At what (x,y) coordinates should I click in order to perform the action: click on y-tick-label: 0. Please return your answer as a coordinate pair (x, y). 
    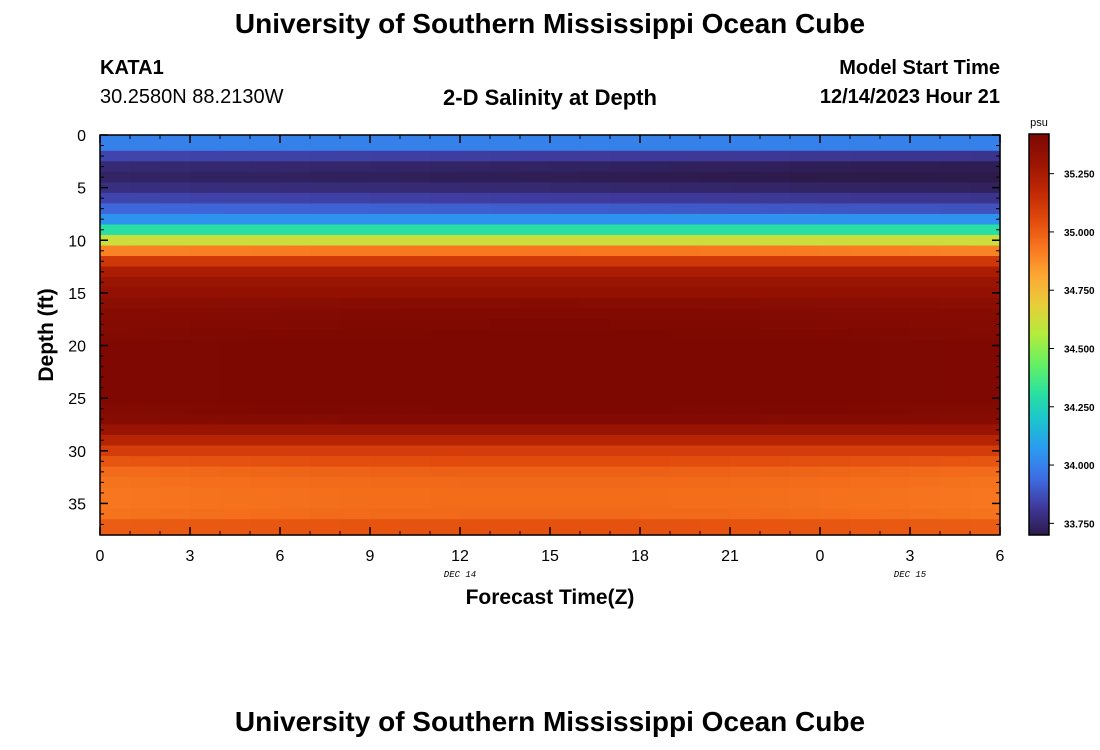
    Looking at the image, I should click on (81, 136).